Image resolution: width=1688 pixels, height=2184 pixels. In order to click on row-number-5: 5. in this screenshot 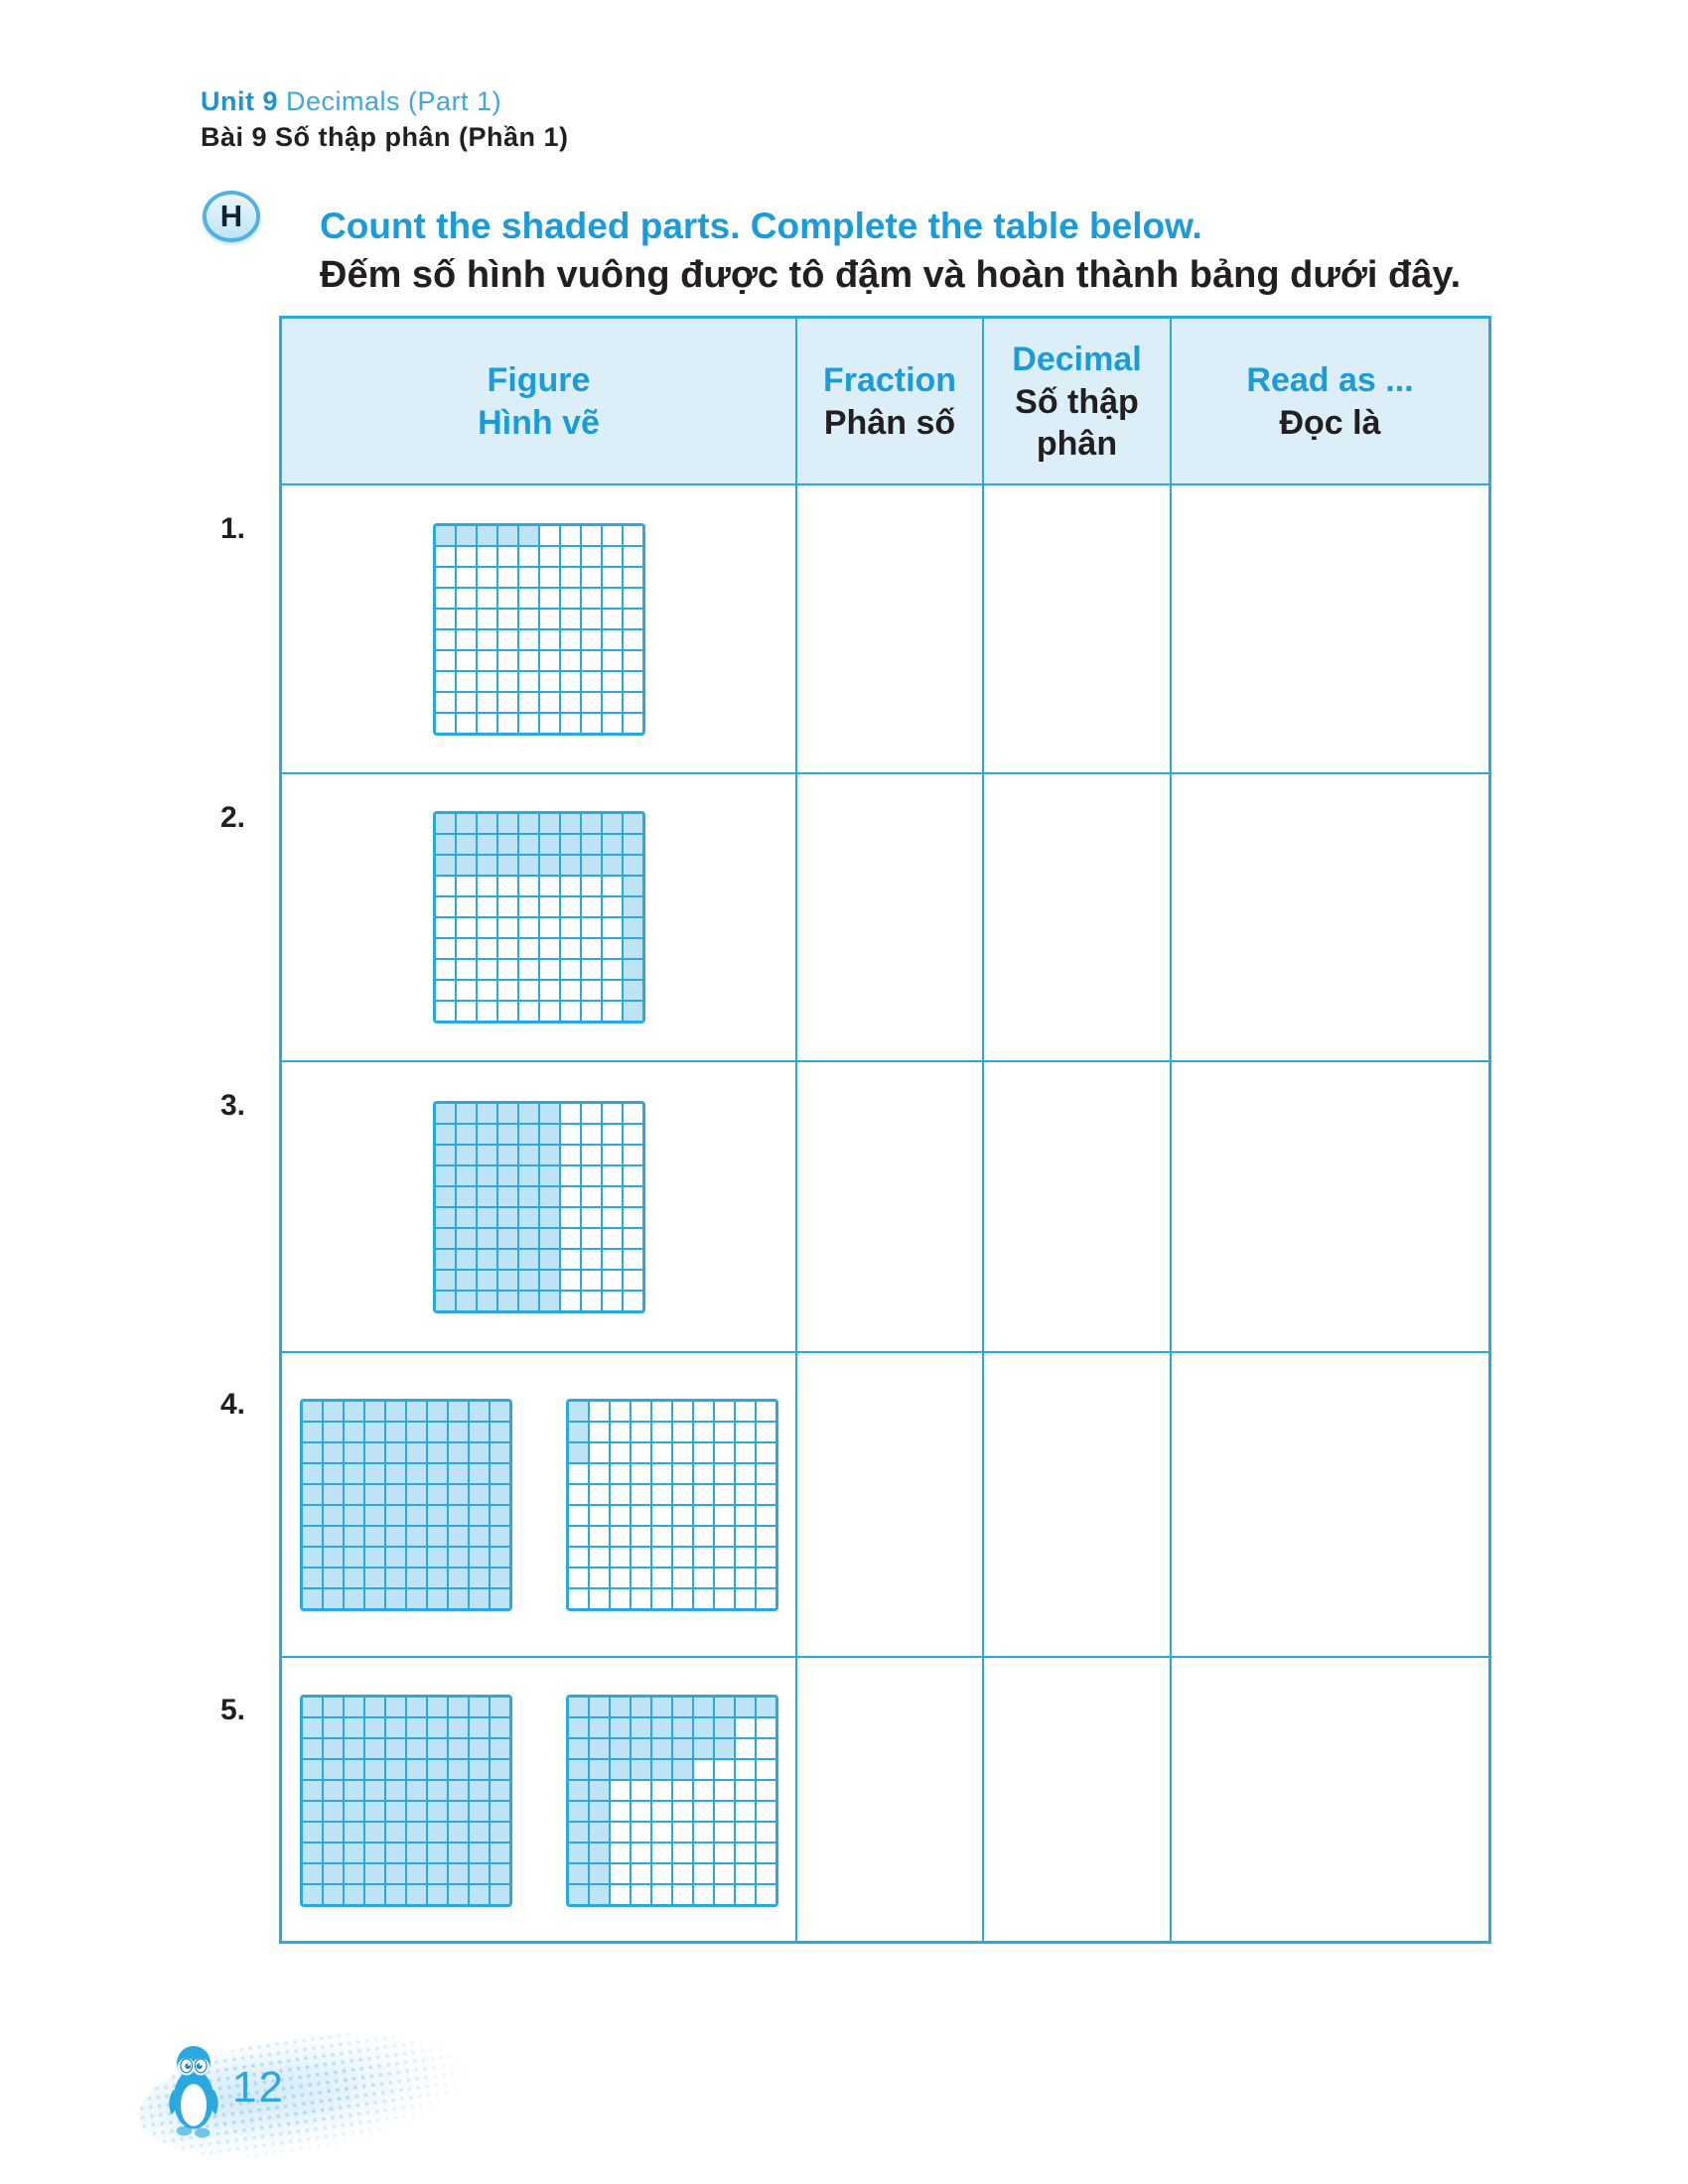, I will do `click(233, 1710)`.